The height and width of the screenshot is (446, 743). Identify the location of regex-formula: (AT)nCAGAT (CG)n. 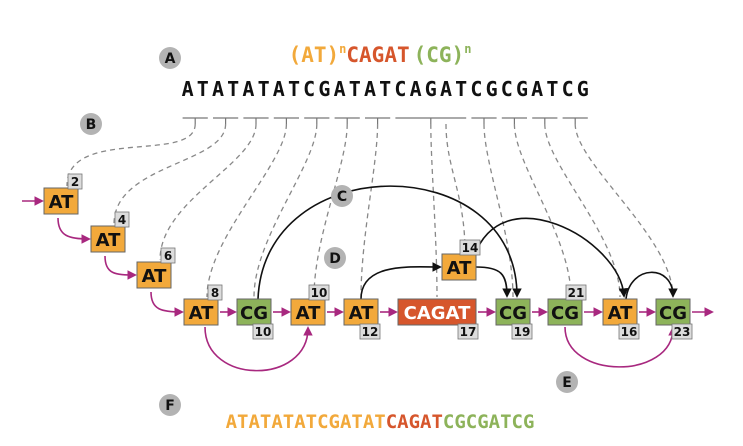
(380, 54).